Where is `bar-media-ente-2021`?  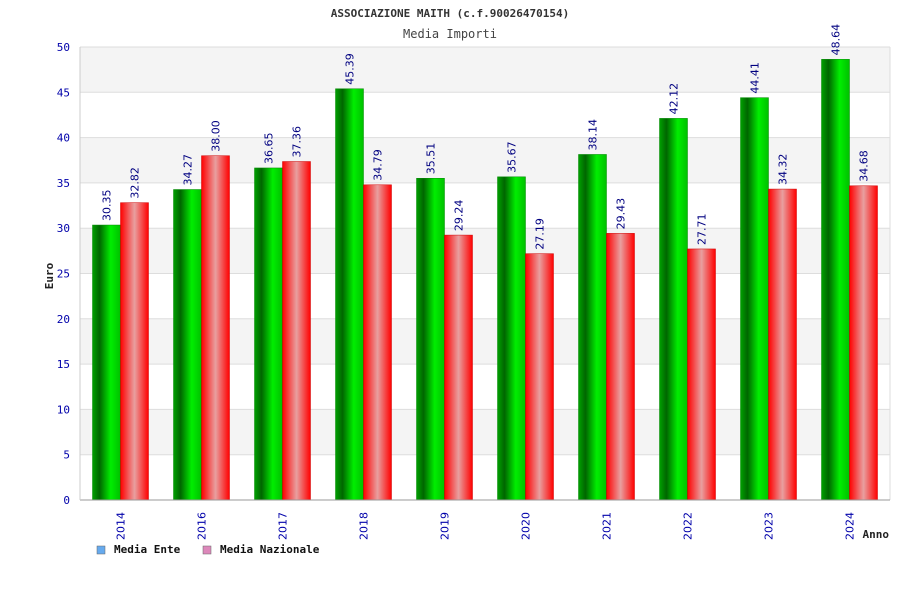
bar-media-ente-2021 is located at coordinates (592, 327).